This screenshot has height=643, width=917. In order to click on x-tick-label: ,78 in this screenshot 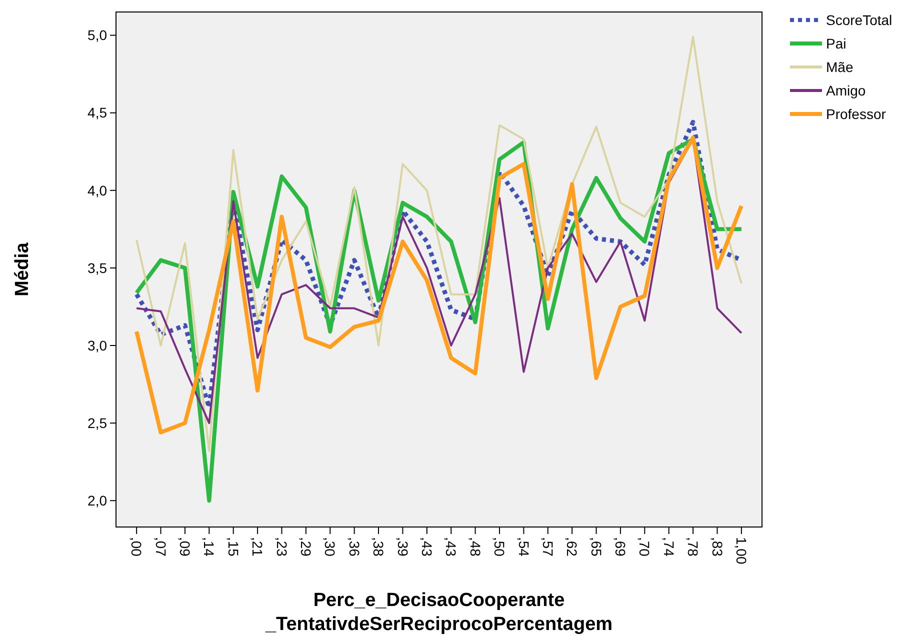, I will do `click(693, 547)`.